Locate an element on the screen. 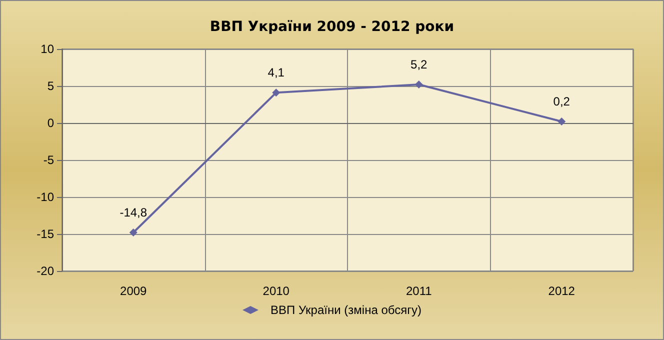  data-label: 4,1 is located at coordinates (276, 73).